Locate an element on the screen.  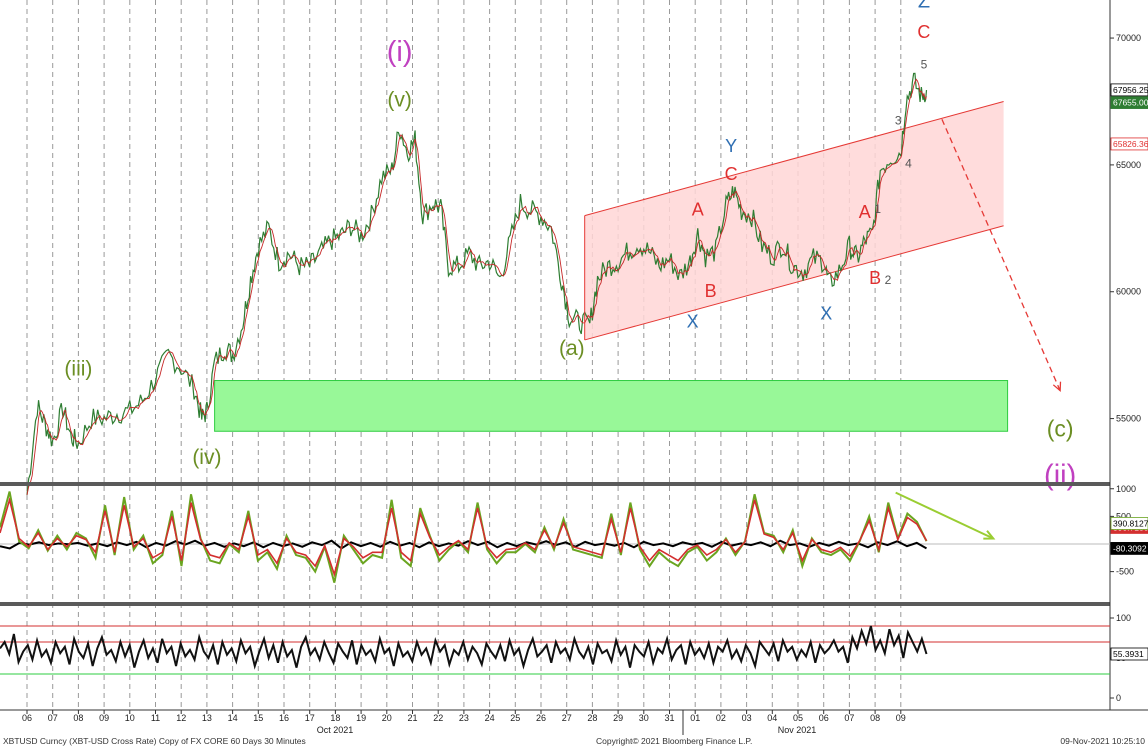
y-tick-label: 65000 is located at coordinates (1128, 165).